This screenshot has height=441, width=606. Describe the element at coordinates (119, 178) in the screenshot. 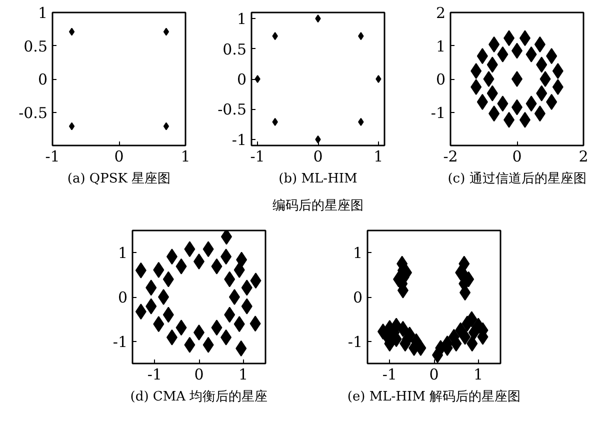

I see `text: (a) QPSK 星座图` at that location.